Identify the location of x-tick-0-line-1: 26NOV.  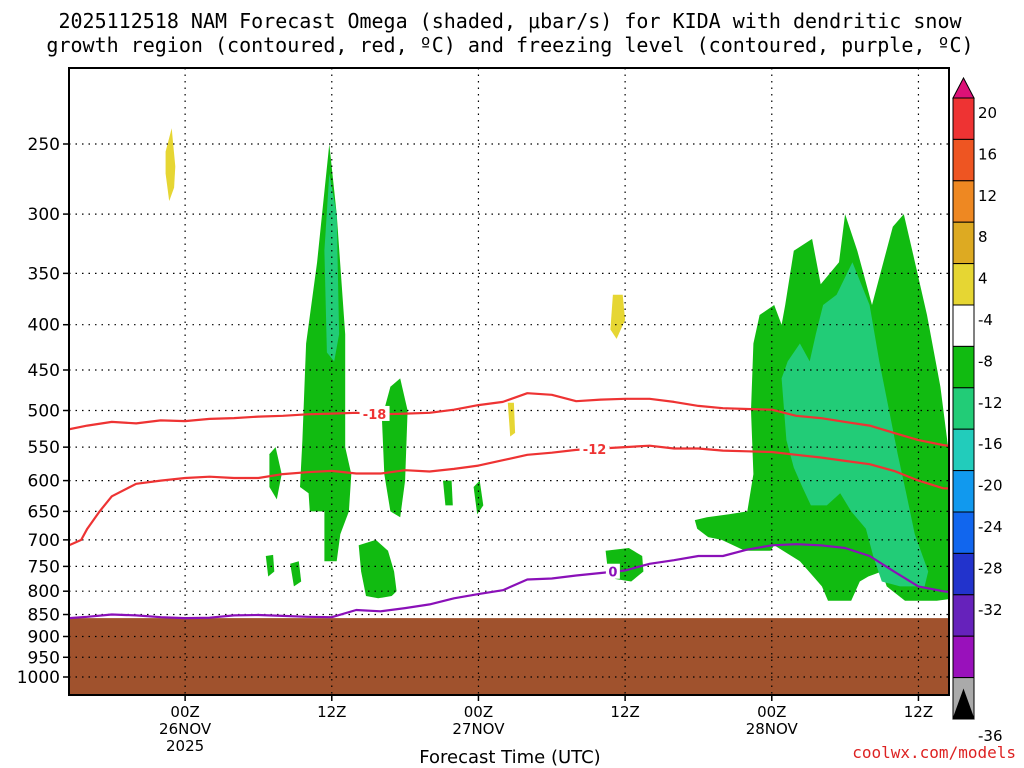
(185, 729).